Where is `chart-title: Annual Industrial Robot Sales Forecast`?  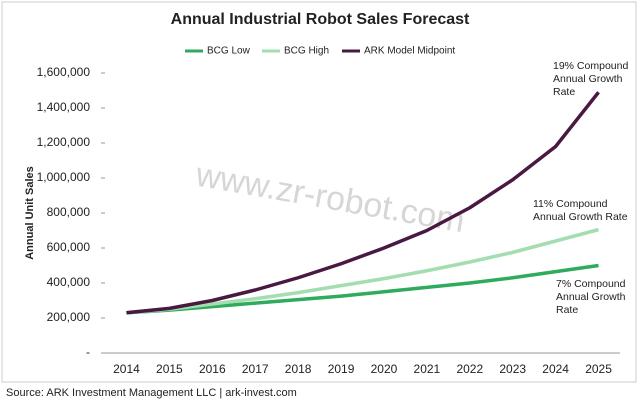
chart-title: Annual Industrial Robot Sales Forecast is located at coordinates (320, 19).